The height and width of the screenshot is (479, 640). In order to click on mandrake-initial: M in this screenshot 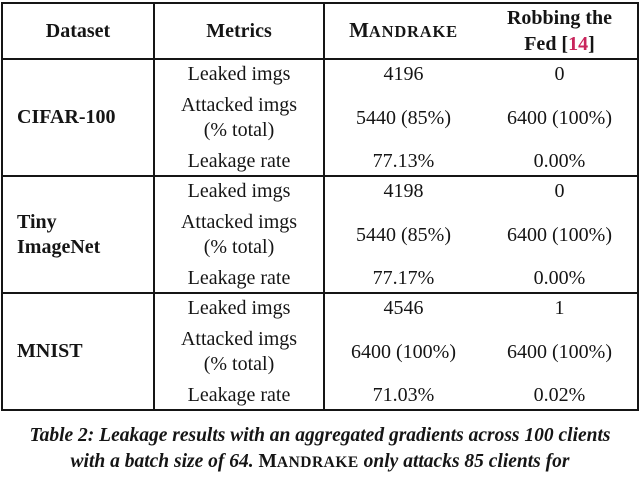, I will do `click(359, 30)`.